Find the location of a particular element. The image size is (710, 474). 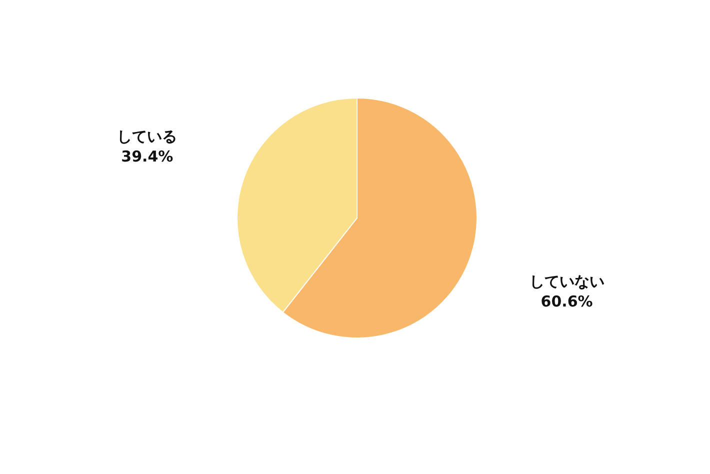

data-label: 39.4% is located at coordinates (147, 156).